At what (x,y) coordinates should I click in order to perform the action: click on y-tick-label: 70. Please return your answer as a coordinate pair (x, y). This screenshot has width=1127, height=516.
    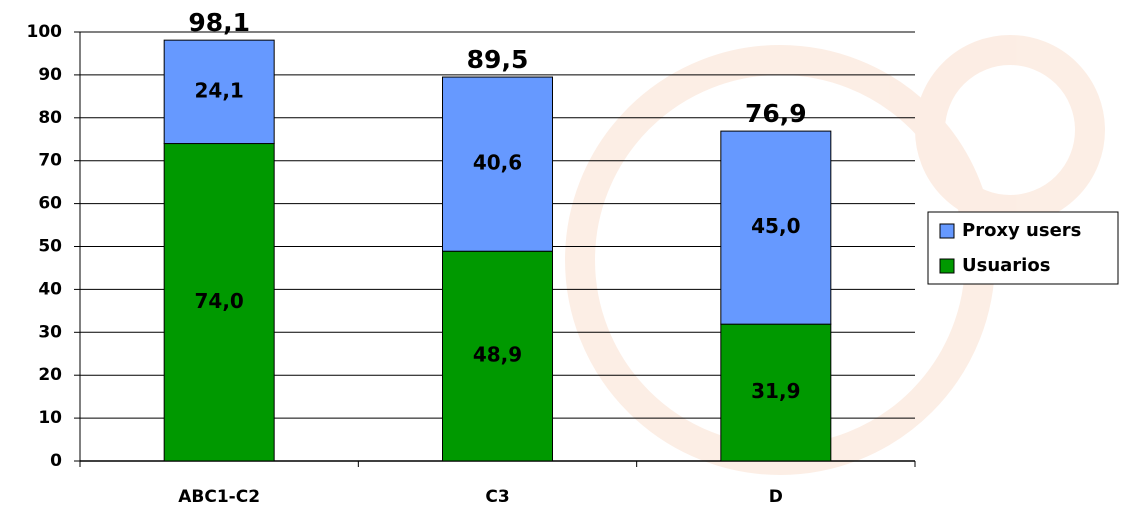
    Looking at the image, I should click on (50, 161).